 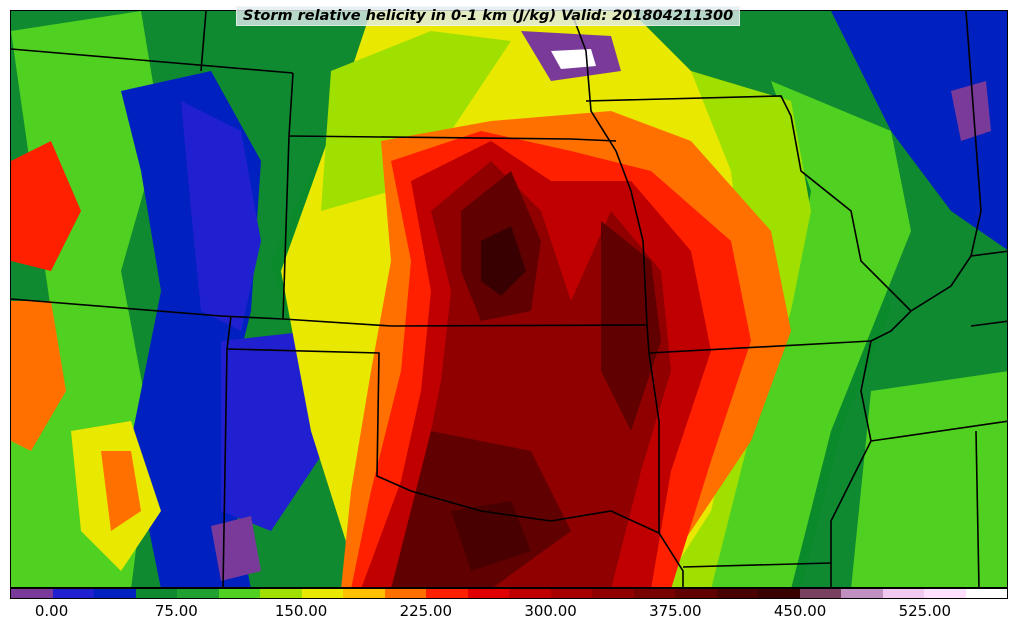 What do you see at coordinates (51, 611) in the screenshot?
I see `colorbar-tick-label: 0.00` at bounding box center [51, 611].